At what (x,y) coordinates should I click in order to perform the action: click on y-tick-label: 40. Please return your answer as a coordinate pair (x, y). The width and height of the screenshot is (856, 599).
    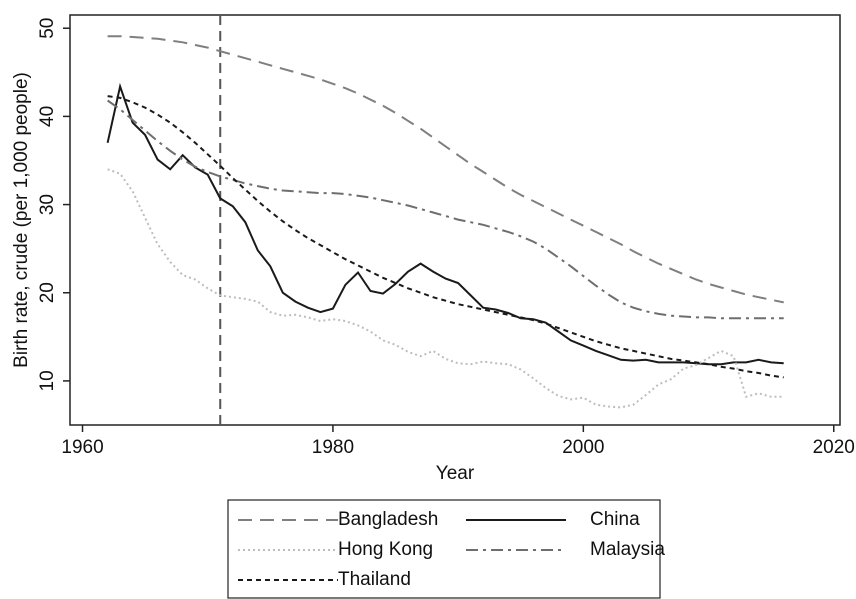
    Looking at the image, I should click on (47, 116).